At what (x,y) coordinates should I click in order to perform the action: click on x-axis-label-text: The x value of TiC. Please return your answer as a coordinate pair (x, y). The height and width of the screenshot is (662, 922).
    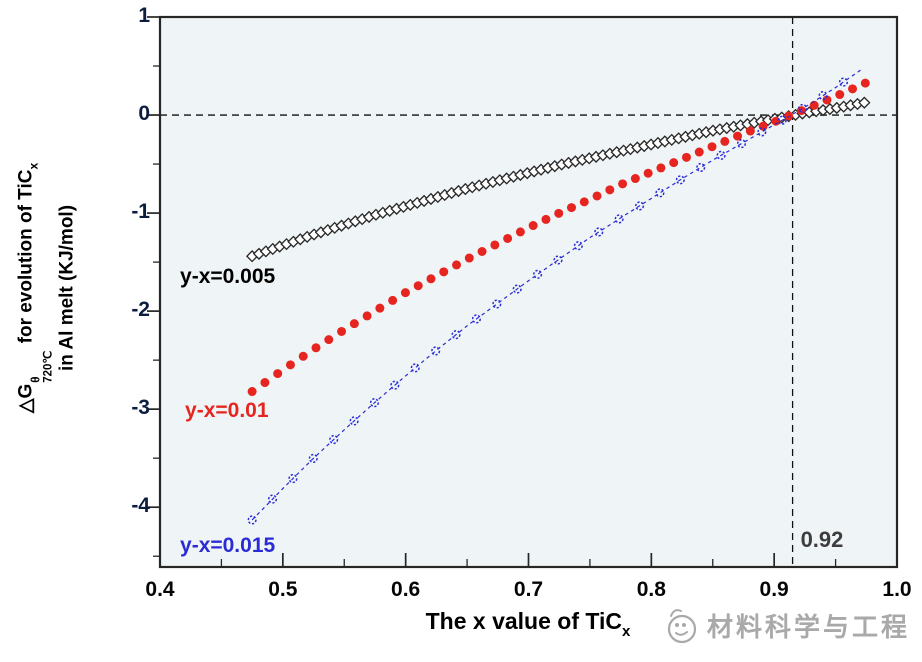
    Looking at the image, I should click on (524, 621).